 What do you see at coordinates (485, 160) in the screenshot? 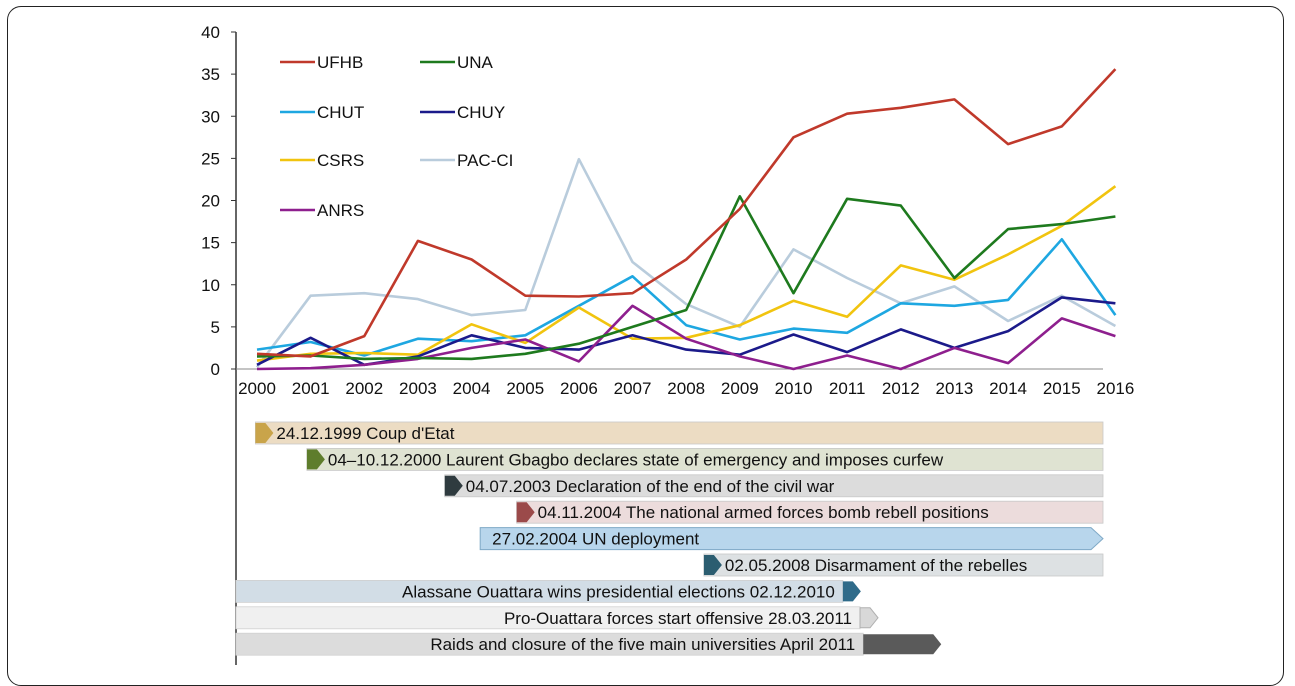
I see `legend-label-pac-ci: PAC-CI` at bounding box center [485, 160].